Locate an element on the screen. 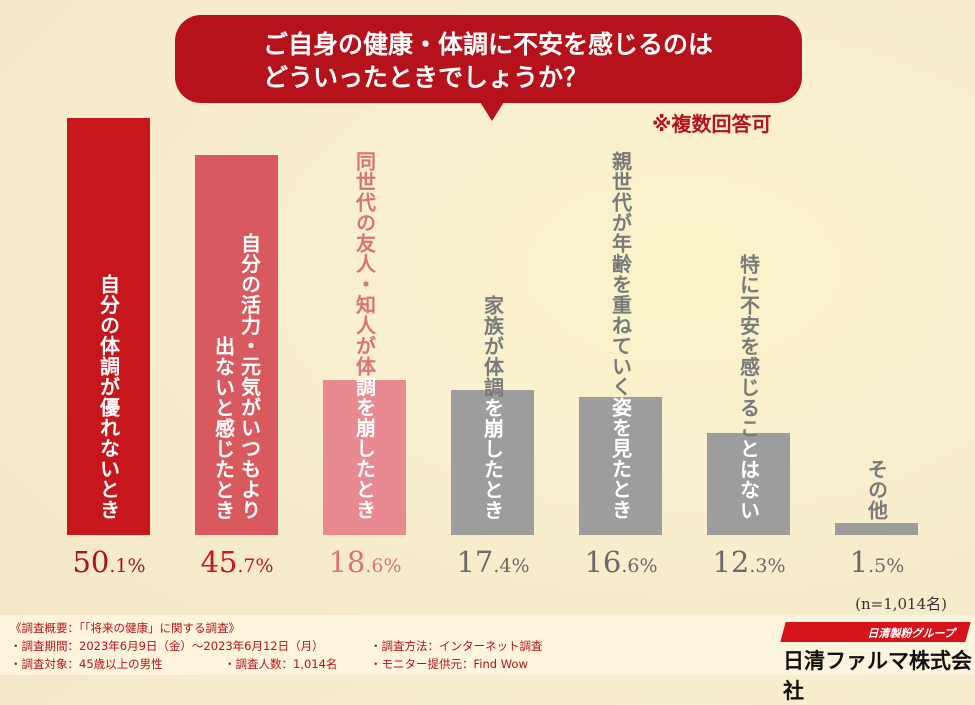  bar-label-line: その他 is located at coordinates (876, 489).